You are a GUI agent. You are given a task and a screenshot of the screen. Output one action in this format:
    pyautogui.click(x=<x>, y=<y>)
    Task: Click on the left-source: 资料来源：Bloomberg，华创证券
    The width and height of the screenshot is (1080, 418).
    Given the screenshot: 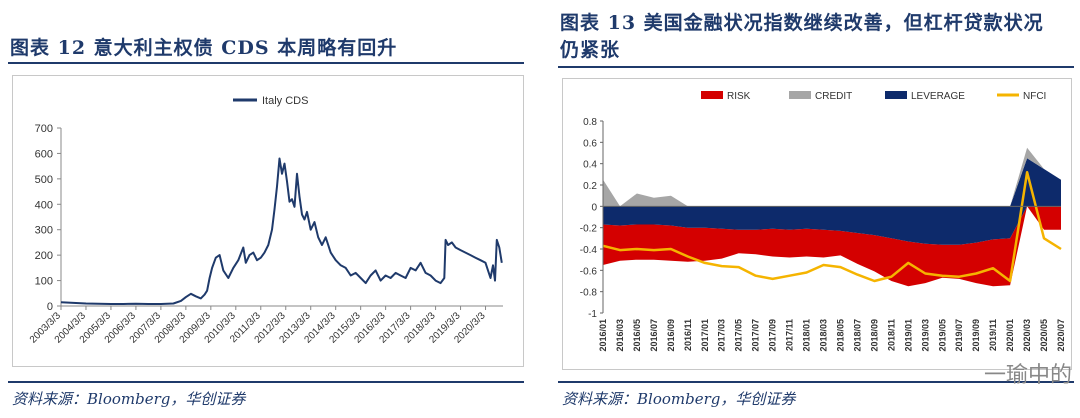 What is the action you would take?
    pyautogui.click(x=129, y=399)
    